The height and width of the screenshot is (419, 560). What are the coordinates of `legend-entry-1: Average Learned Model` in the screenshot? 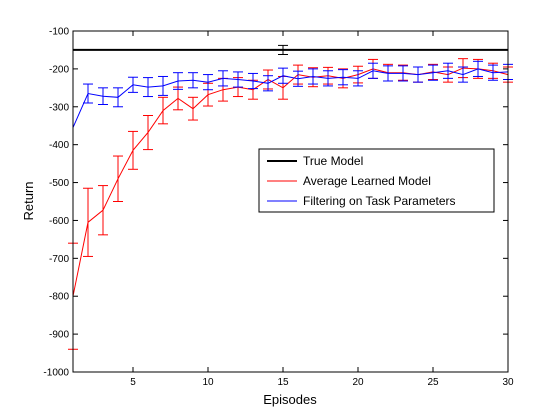 It's located at (349, 181).